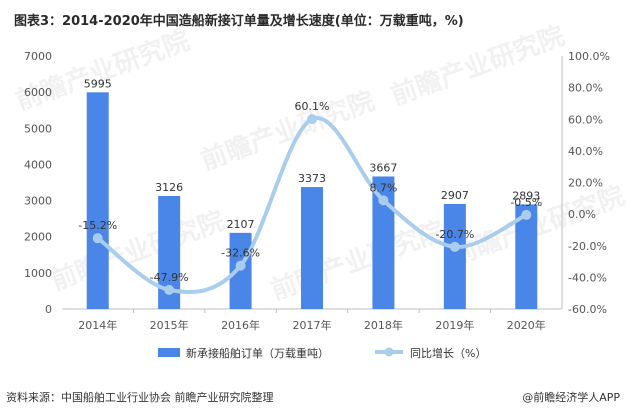 The height and width of the screenshot is (415, 626). I want to click on legend-bar-swatch, so click(169, 352).